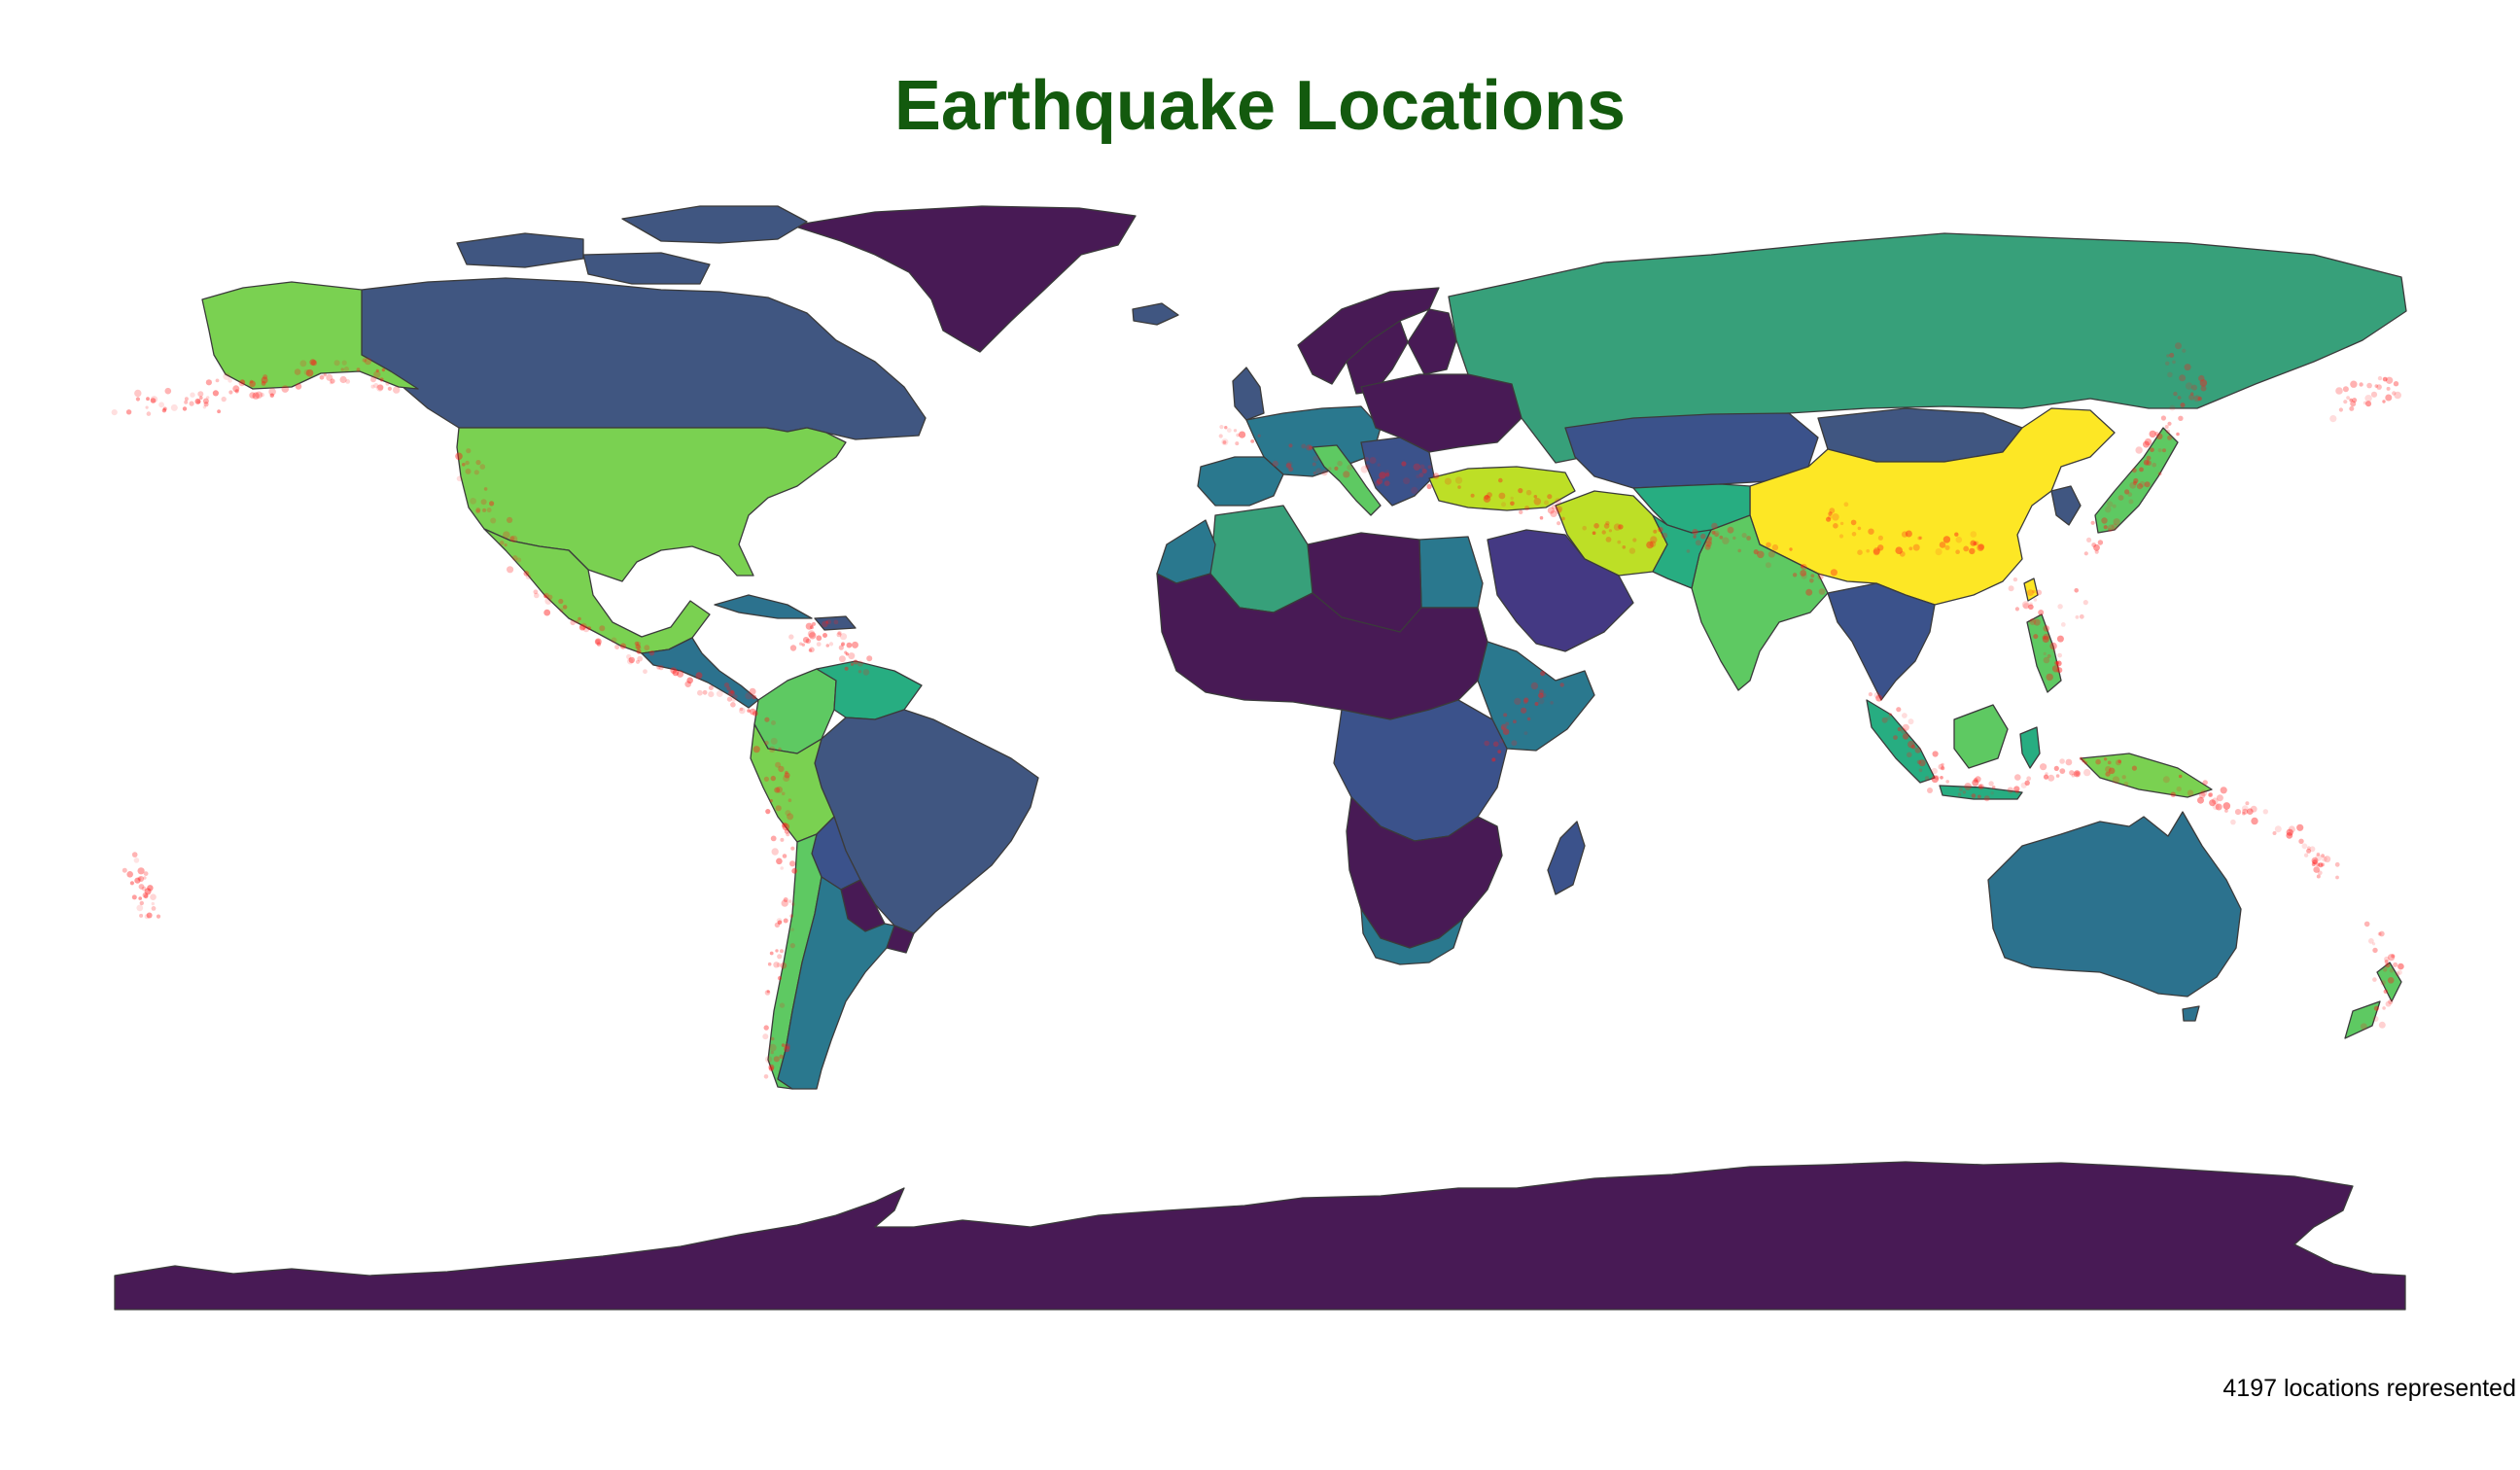  I want to click on country-italy, so click(1347, 480).